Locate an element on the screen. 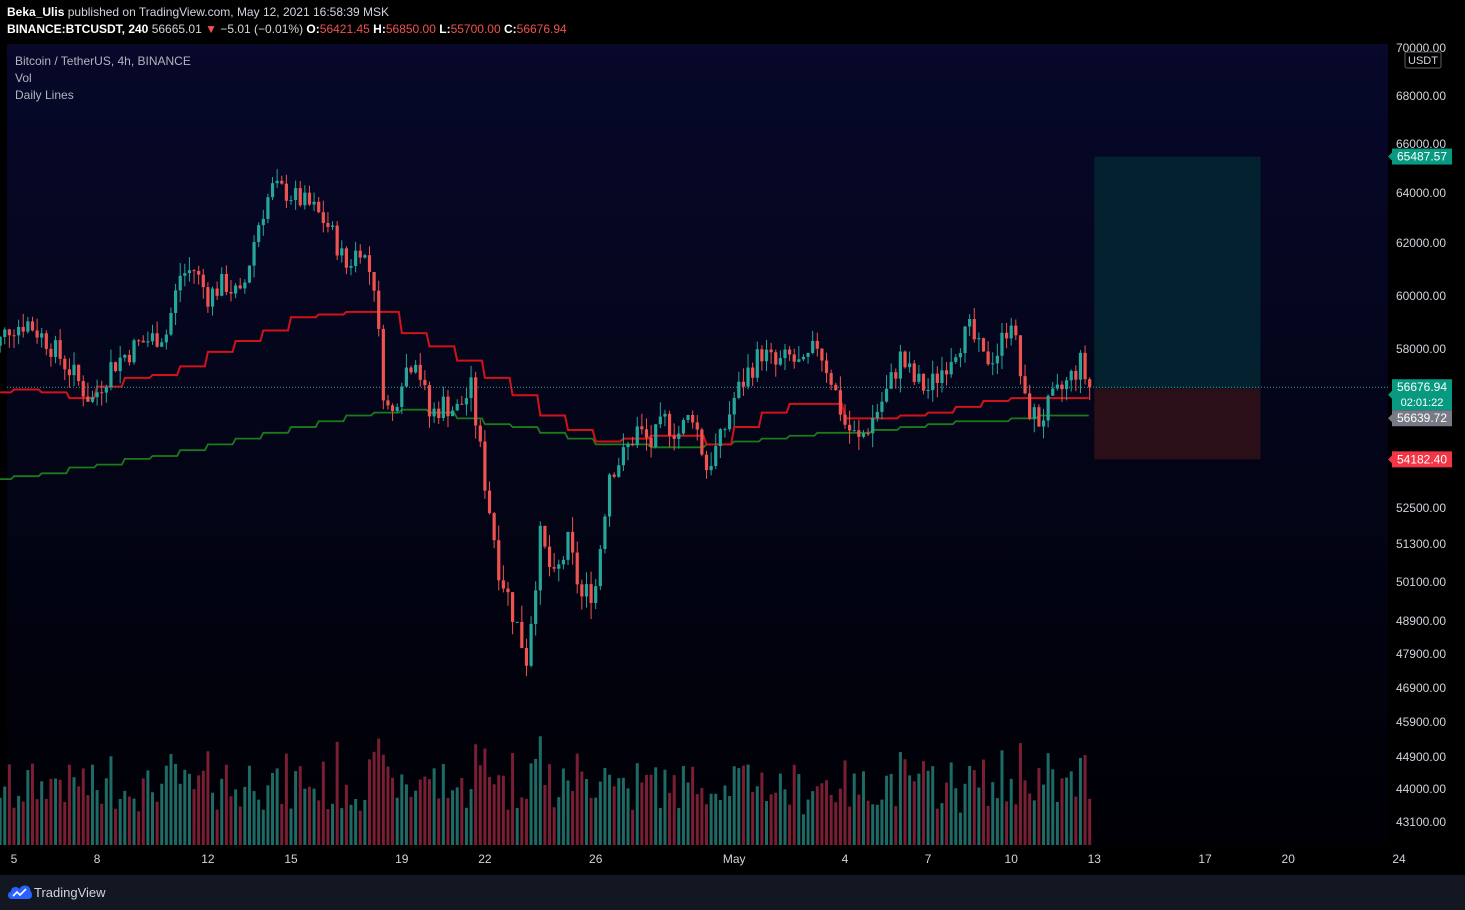 The image size is (1465, 910). legend-vol: Vol is located at coordinates (23, 78).